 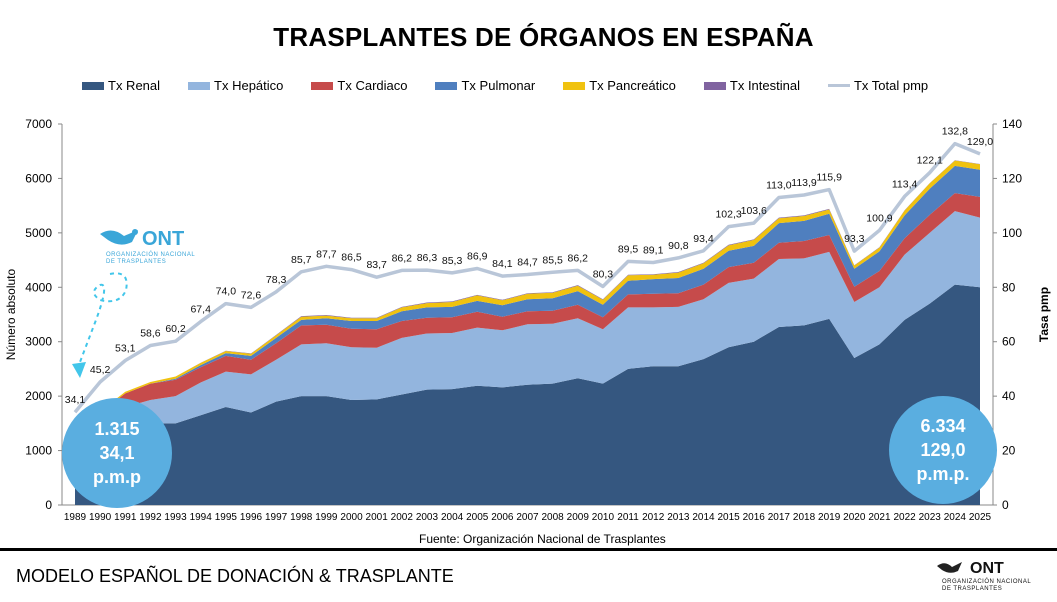 What do you see at coordinates (452, 517) in the screenshot?
I see `x-tick-label: 2004` at bounding box center [452, 517].